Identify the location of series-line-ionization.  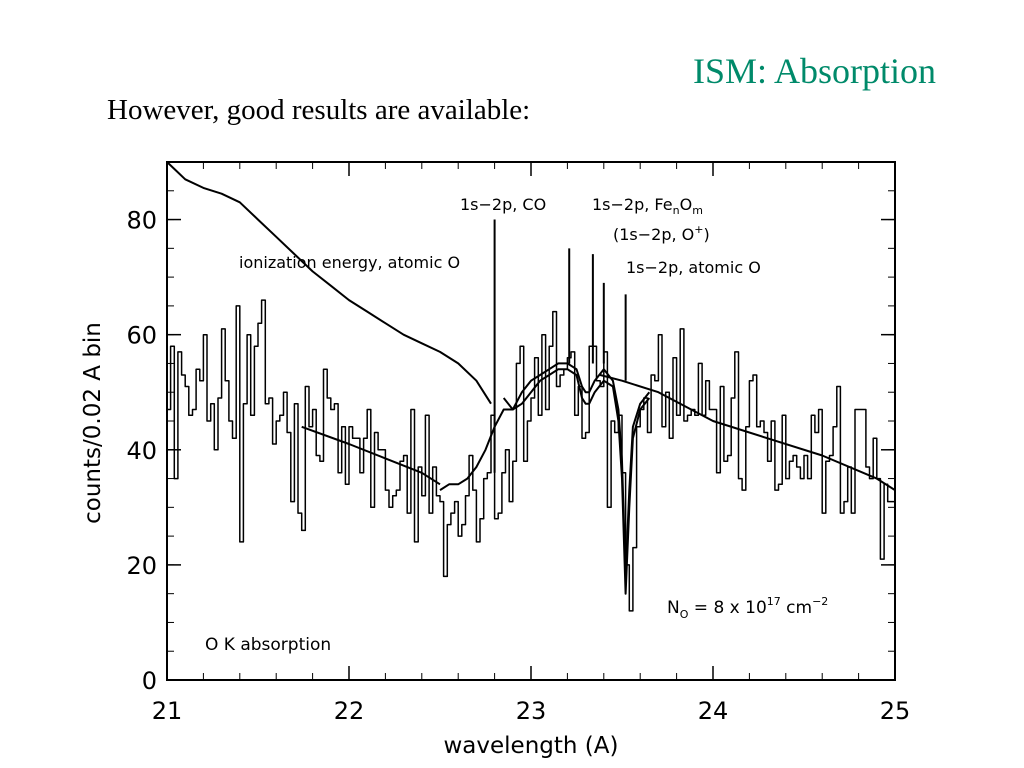
(329, 283).